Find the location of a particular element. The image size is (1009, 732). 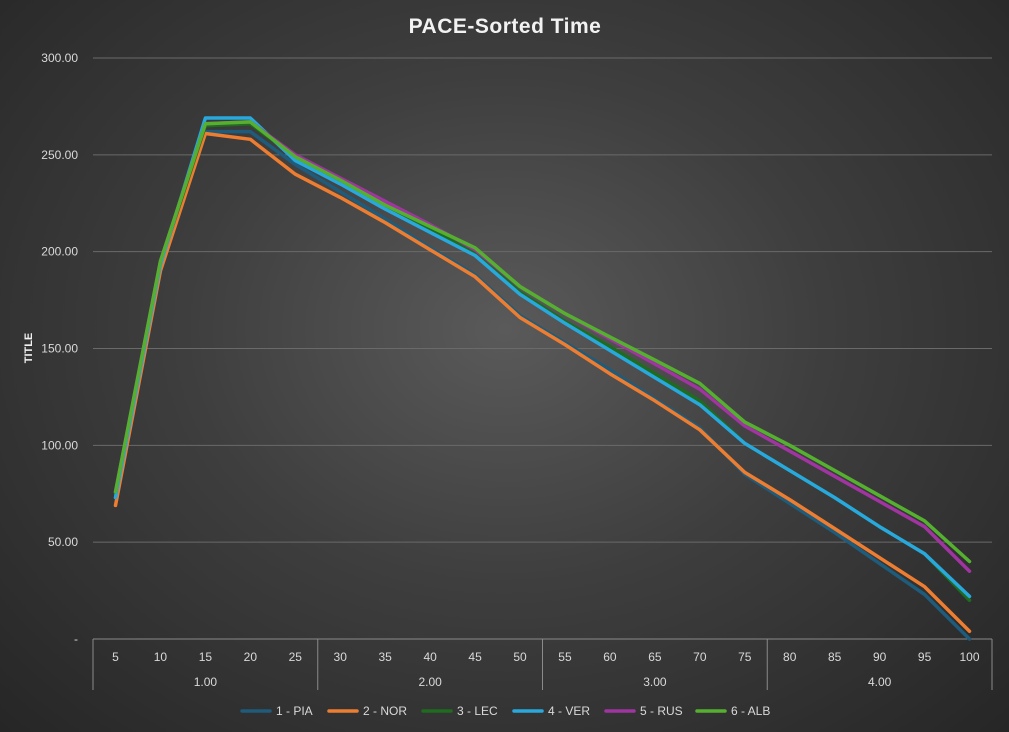

x-tick-label: 65 is located at coordinates (655, 657).